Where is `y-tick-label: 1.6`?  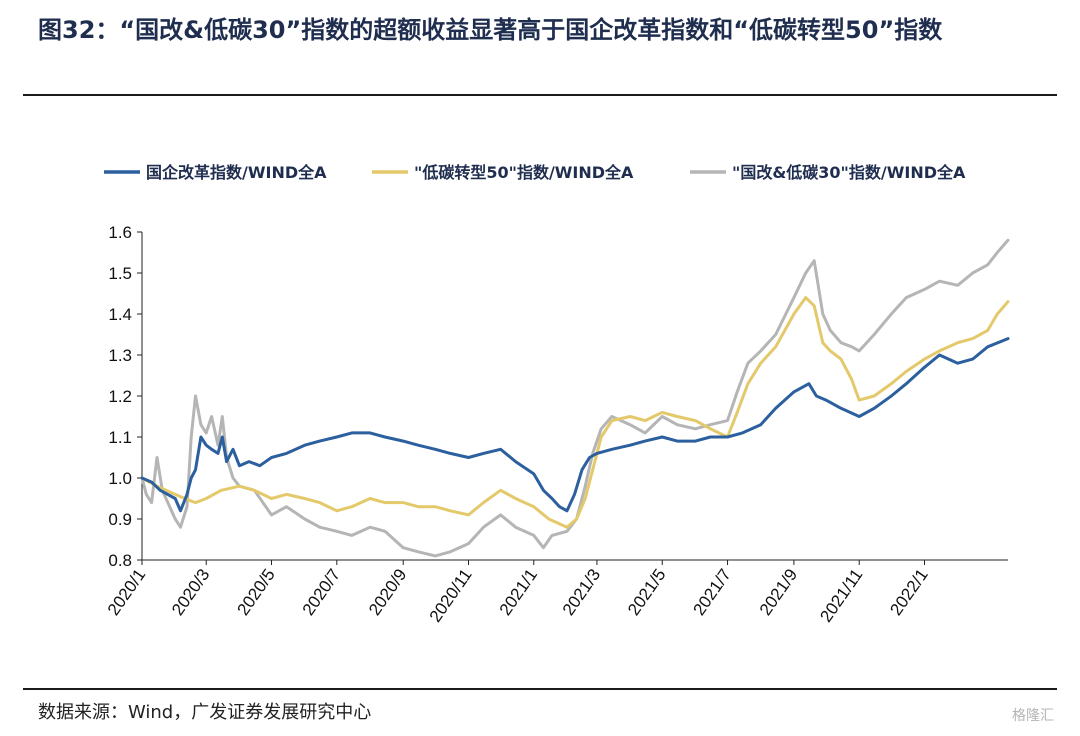
y-tick-label: 1.6 is located at coordinates (120, 232).